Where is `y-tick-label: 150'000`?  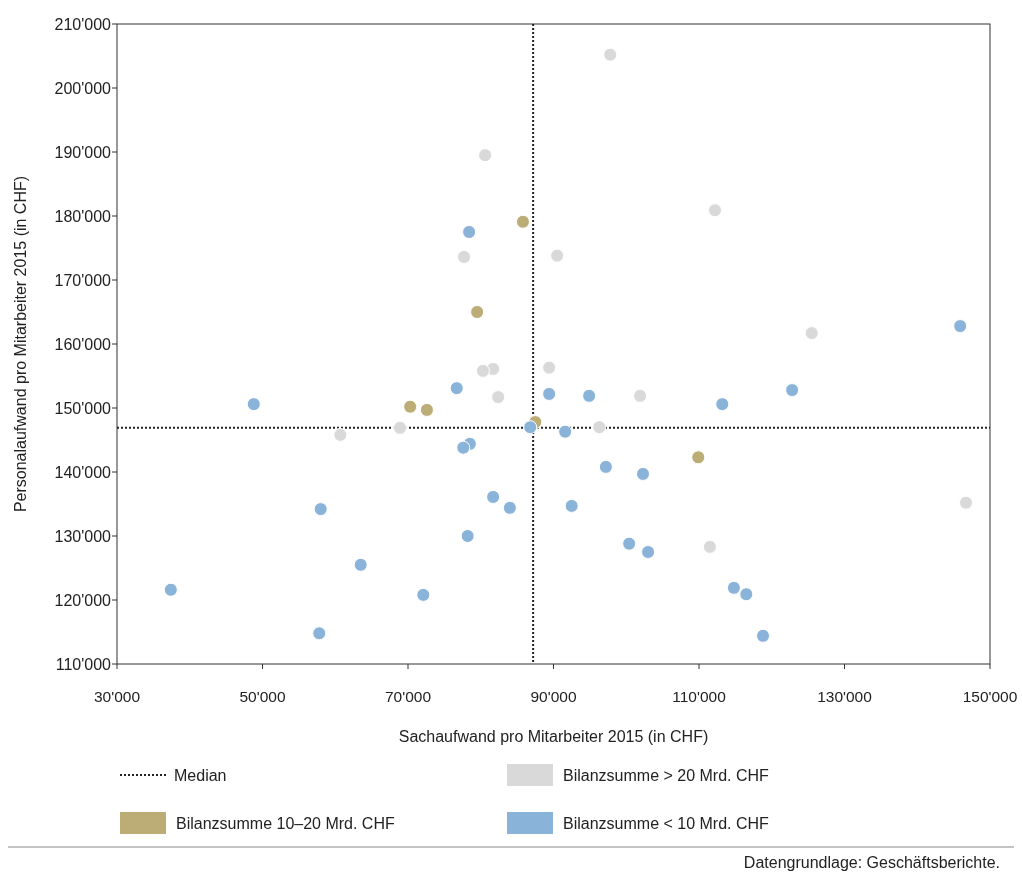 y-tick-label: 150'000 is located at coordinates (83, 408).